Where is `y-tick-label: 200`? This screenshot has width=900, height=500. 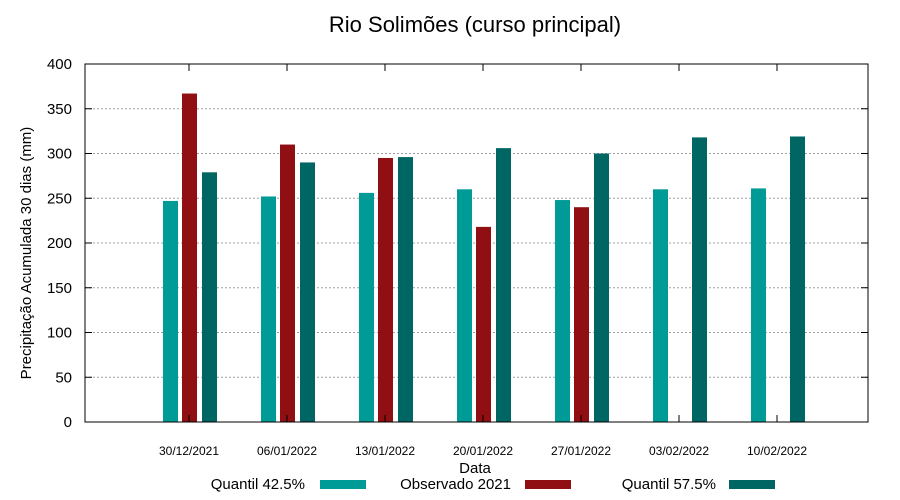 y-tick-label: 200 is located at coordinates (59, 243).